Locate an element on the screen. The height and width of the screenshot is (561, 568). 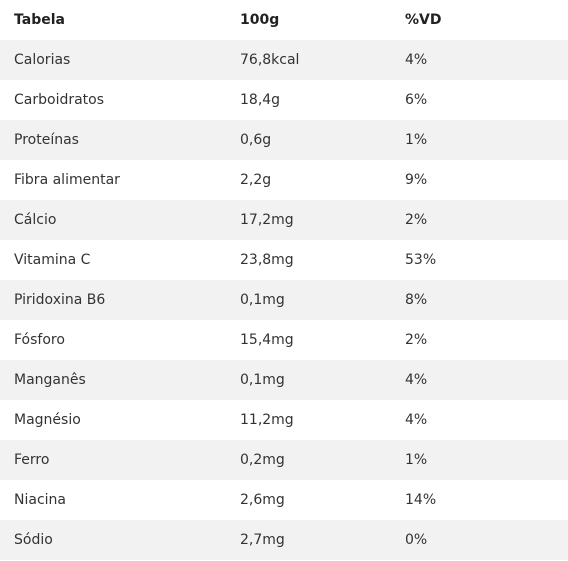
table-row: Ferro 0,2mg 1% is located at coordinates (284, 460).